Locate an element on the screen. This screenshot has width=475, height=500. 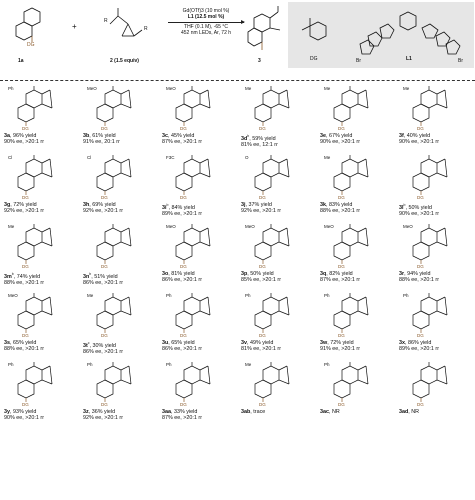
entry-caption: 3j, 37% yield 92% ee, >20:1 rr is located at coordinates (277, 208).